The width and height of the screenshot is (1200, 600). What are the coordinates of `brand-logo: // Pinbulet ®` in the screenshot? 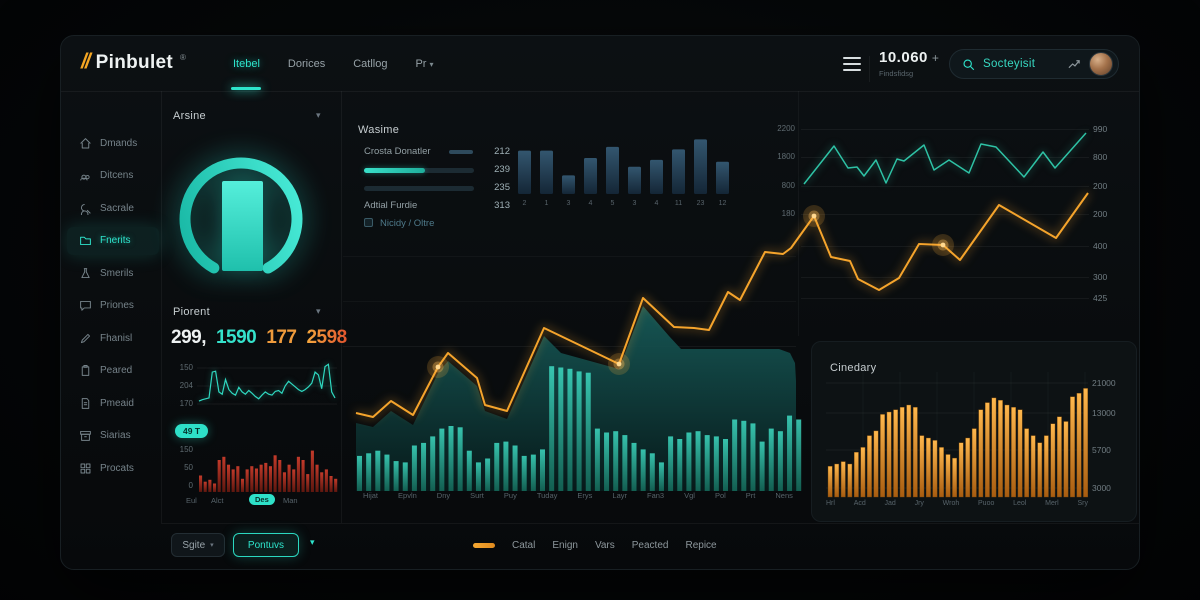 It's located at (133, 62).